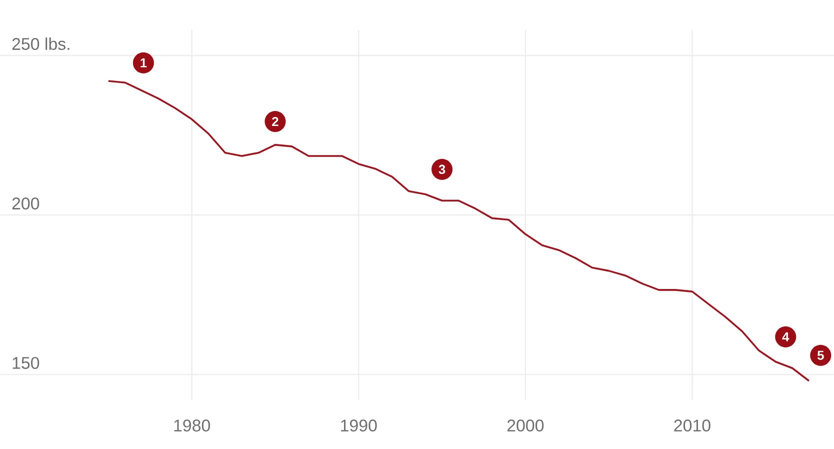 The width and height of the screenshot is (834, 449). I want to click on x-tick-label: 1980, so click(192, 426).